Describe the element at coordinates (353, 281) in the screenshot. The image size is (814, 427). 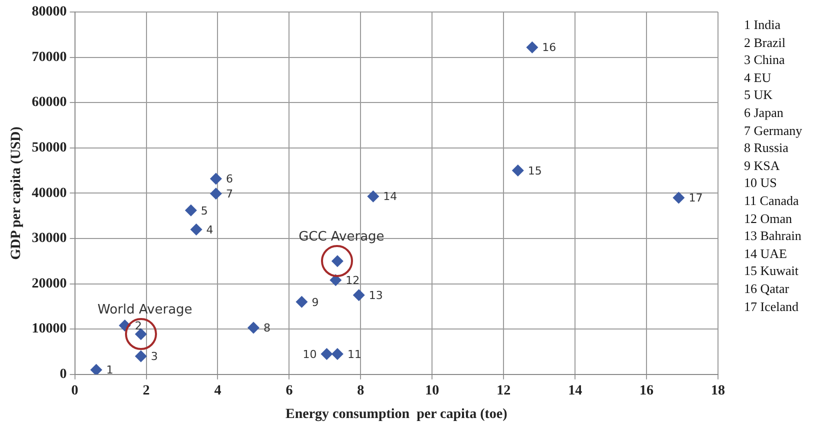
I see `annotation: 12` at that location.